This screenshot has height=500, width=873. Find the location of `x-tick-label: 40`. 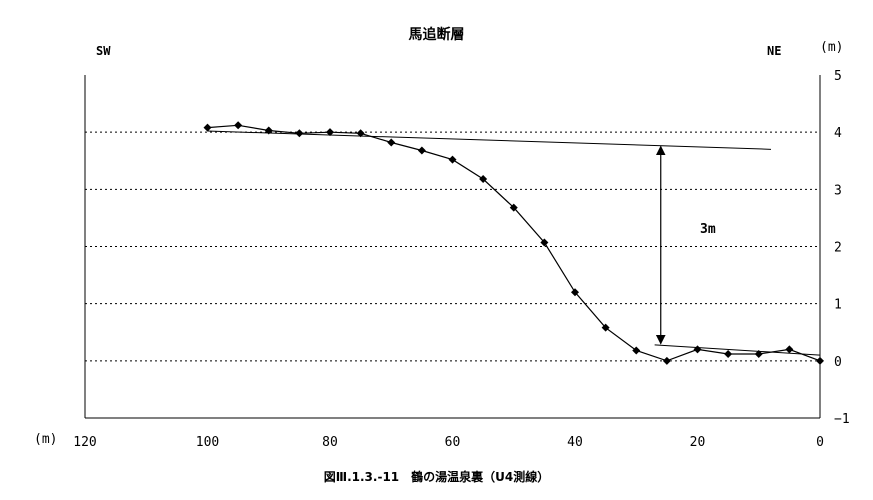

x-tick-label: 40 is located at coordinates (575, 442).